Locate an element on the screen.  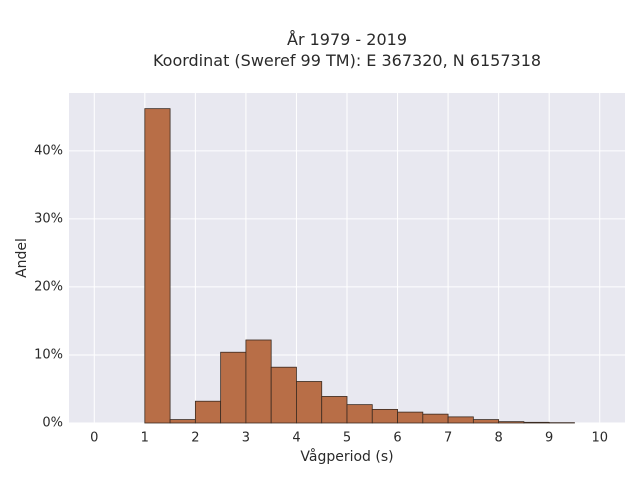
x-tick-label: 1 is located at coordinates (145, 438).